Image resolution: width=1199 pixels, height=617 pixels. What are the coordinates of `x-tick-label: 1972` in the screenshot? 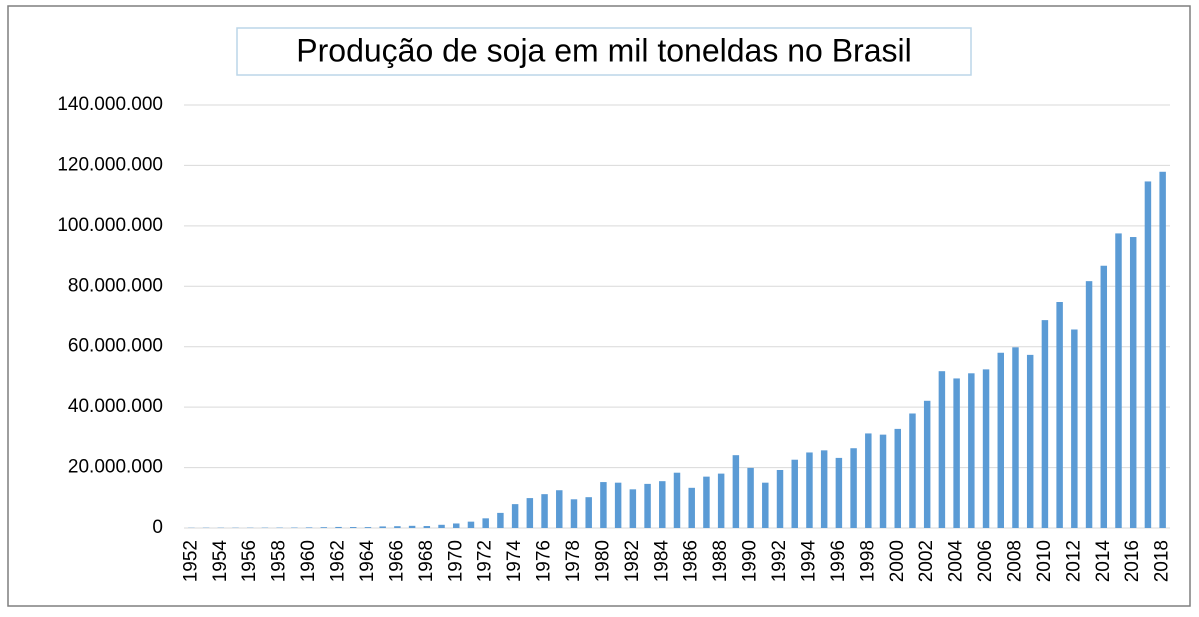 It's located at (485, 561).